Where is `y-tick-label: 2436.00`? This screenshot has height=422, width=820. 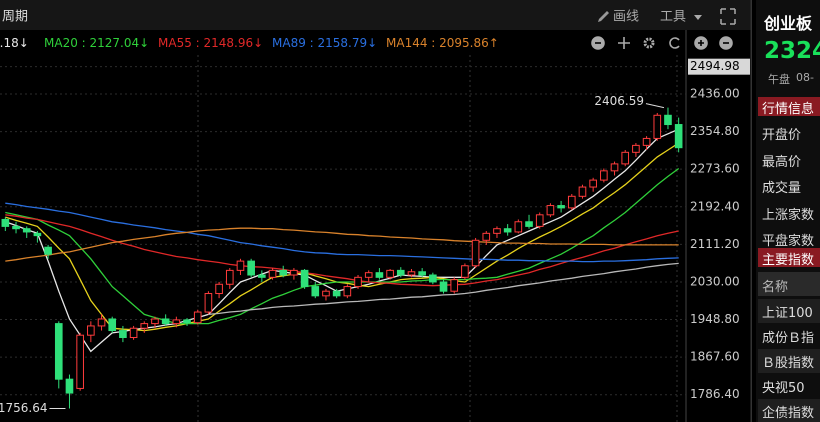 y-tick-label: 2436.00 is located at coordinates (715, 93).